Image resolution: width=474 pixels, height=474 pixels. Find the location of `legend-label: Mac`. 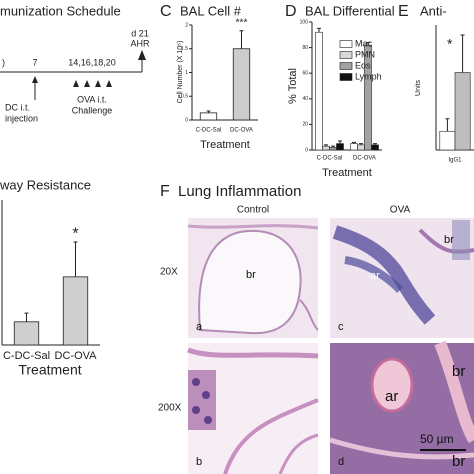

legend-label: Mac is located at coordinates (364, 43).